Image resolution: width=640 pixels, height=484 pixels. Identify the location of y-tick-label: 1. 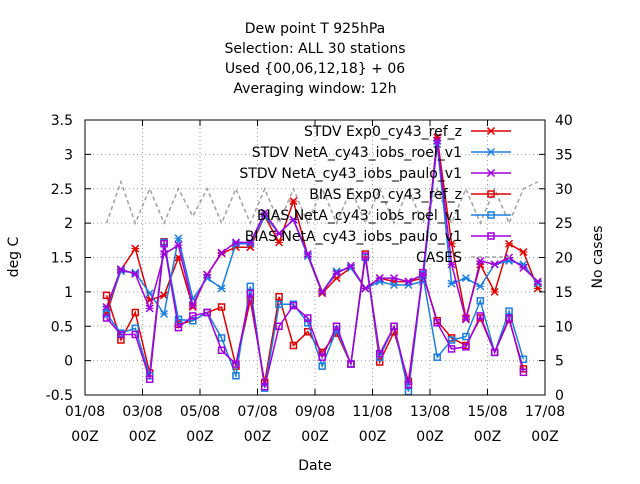
(68, 293).